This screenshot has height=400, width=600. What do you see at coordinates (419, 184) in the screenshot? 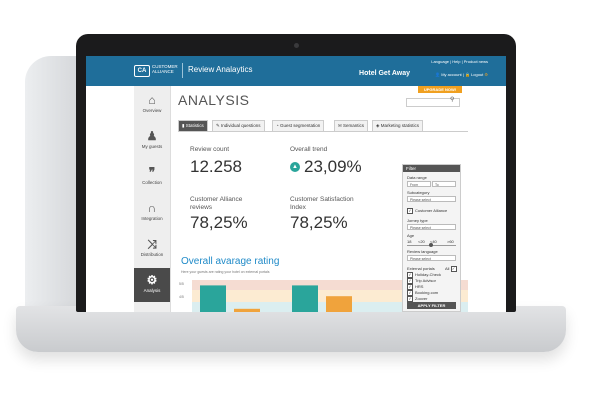
I see `date-from-input: From` at bounding box center [419, 184].